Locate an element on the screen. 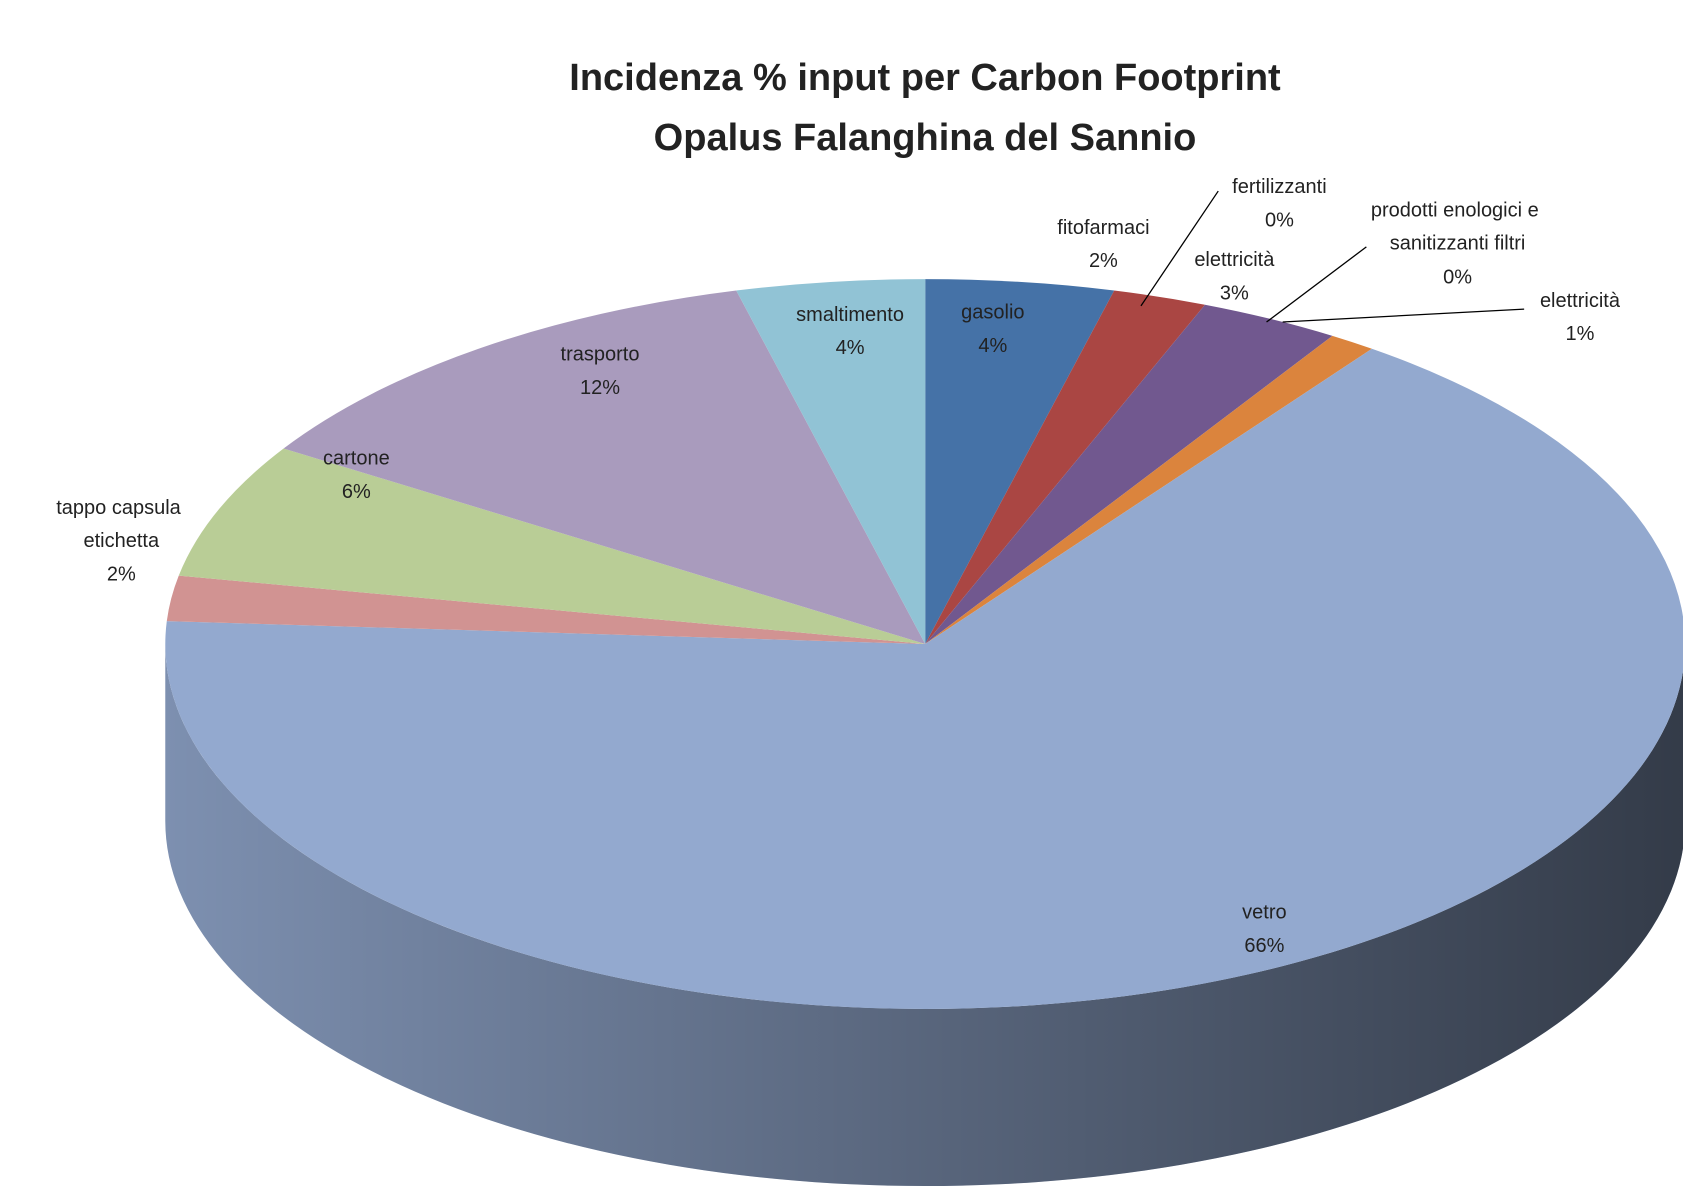  data-label-value: 3% is located at coordinates (1234, 293).